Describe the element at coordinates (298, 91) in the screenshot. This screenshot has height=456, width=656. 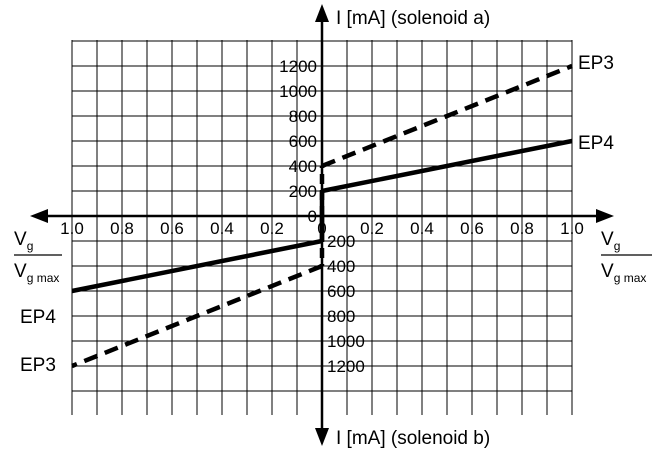
I see `y-tick-label-up: 1000` at that location.